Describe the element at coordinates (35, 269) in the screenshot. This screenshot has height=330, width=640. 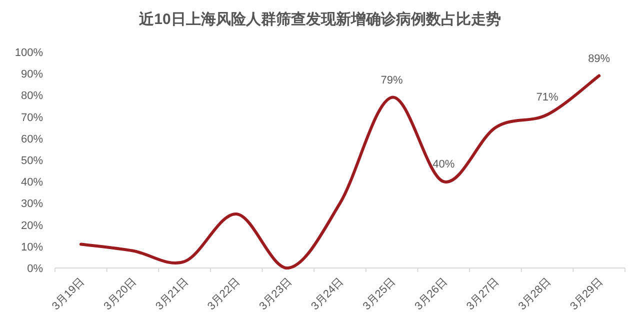
I see `y-tick-label: 0%` at that location.